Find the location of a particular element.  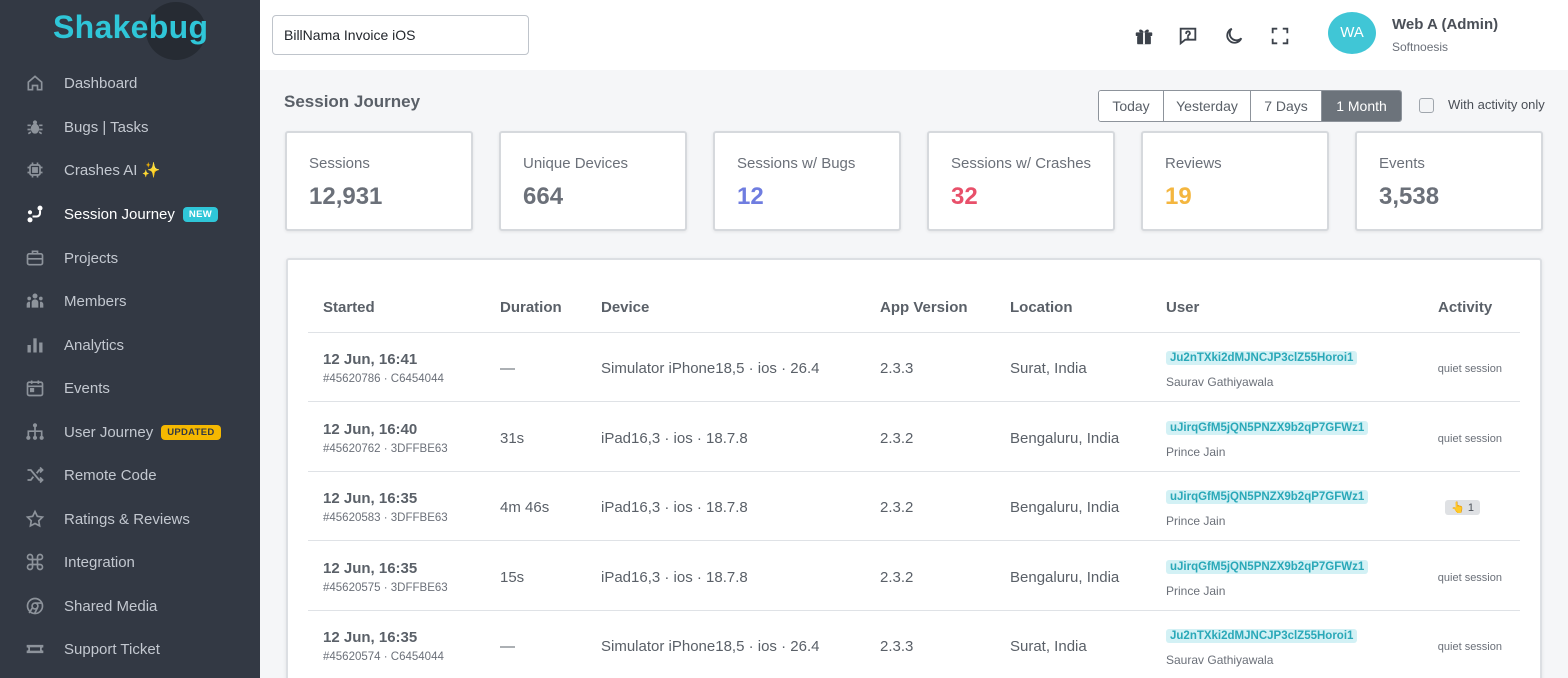

sidebar-item-label: Dashboard is located at coordinates (100, 83).